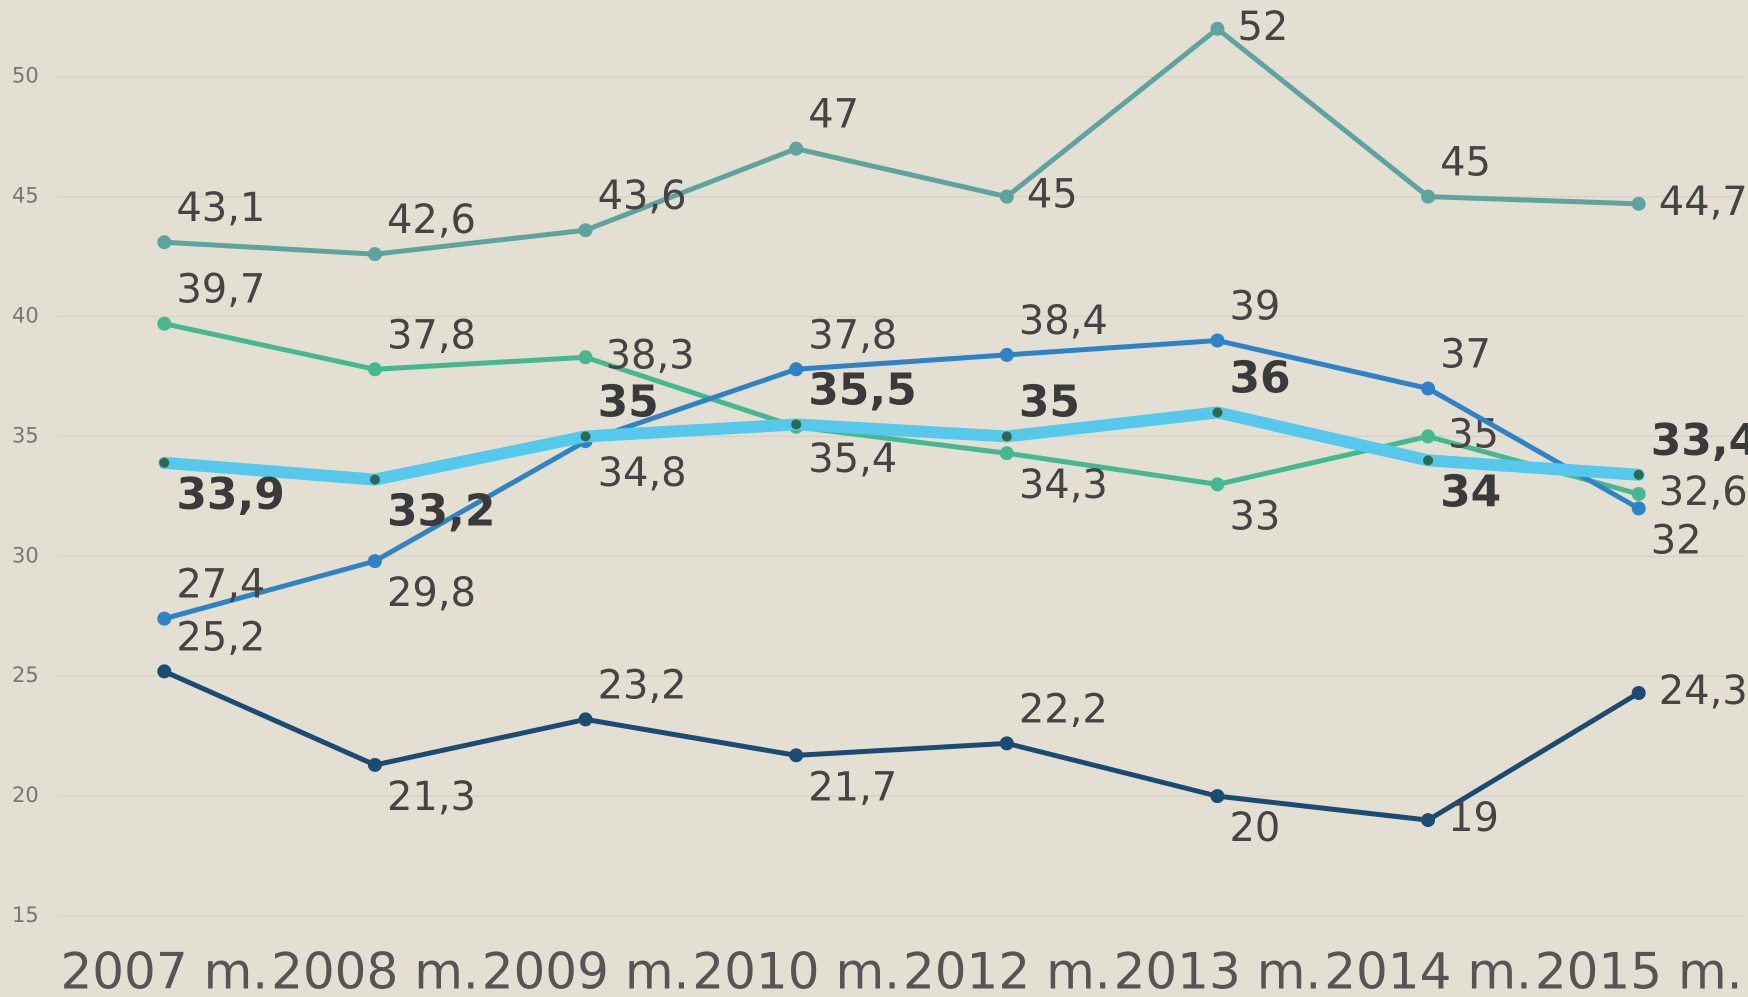  I want to click on y-tick-label: 40, so click(25, 316).